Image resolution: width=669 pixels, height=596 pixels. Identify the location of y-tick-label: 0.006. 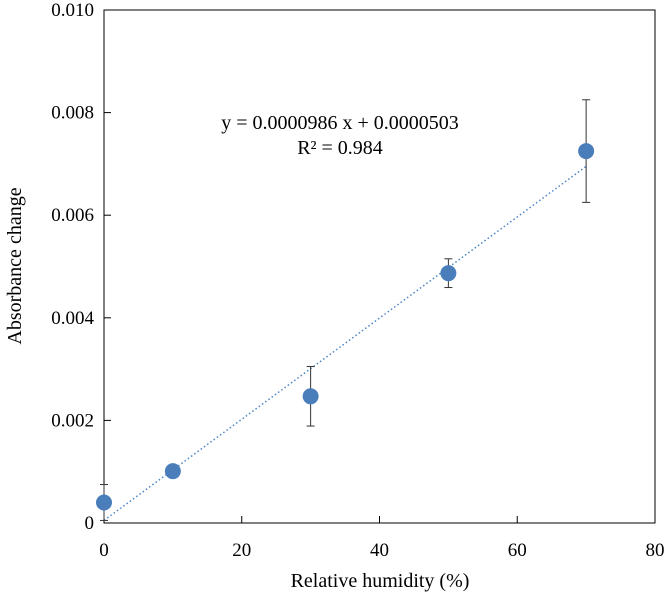
(72, 215).